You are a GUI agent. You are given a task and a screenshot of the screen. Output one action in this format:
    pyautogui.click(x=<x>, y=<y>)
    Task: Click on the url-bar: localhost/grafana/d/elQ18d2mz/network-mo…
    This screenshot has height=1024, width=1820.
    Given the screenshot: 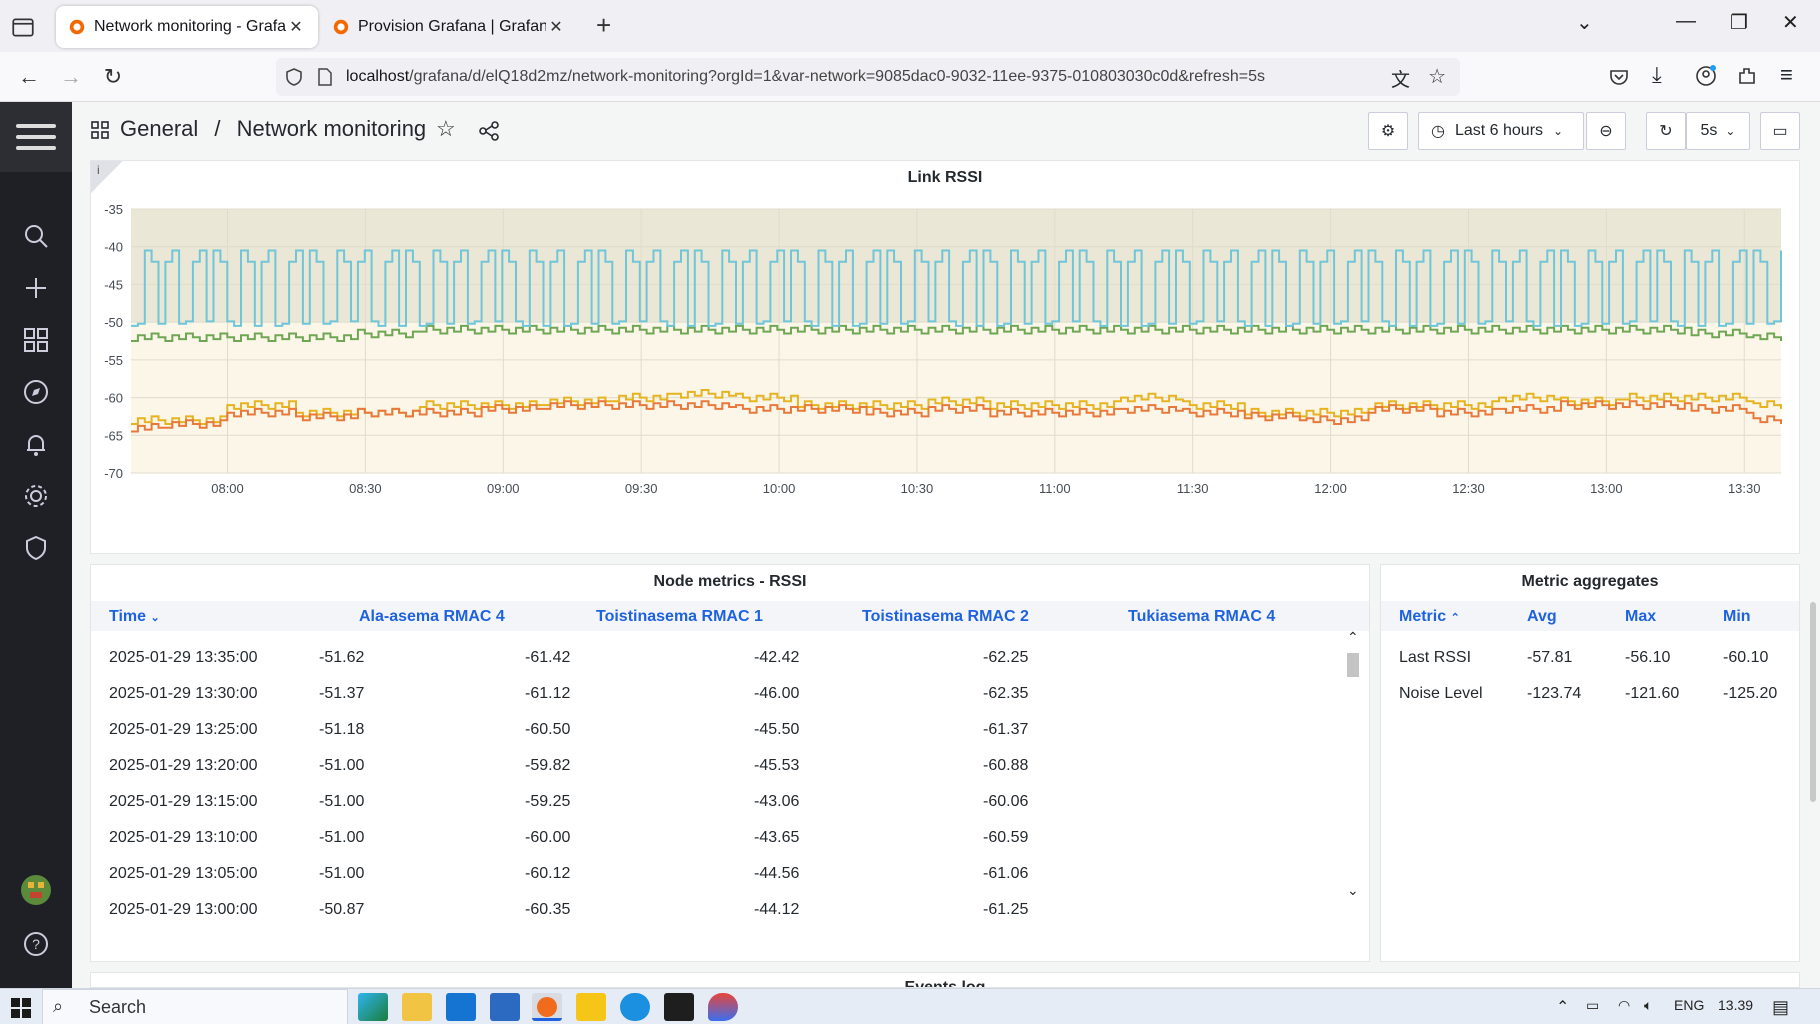 What is the action you would take?
    pyautogui.click(x=868, y=77)
    